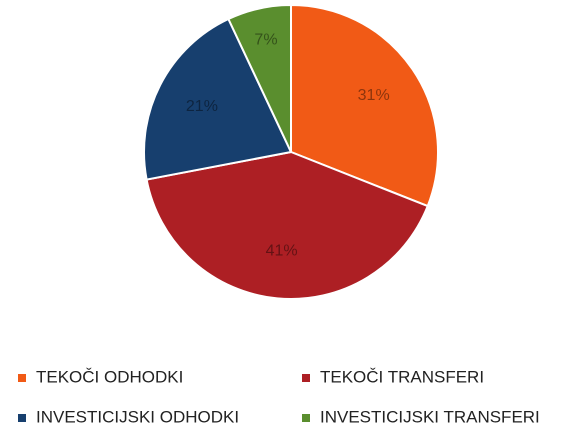 The height and width of the screenshot is (432, 571). What do you see at coordinates (202, 106) in the screenshot?
I see `slice-label: 21%` at bounding box center [202, 106].